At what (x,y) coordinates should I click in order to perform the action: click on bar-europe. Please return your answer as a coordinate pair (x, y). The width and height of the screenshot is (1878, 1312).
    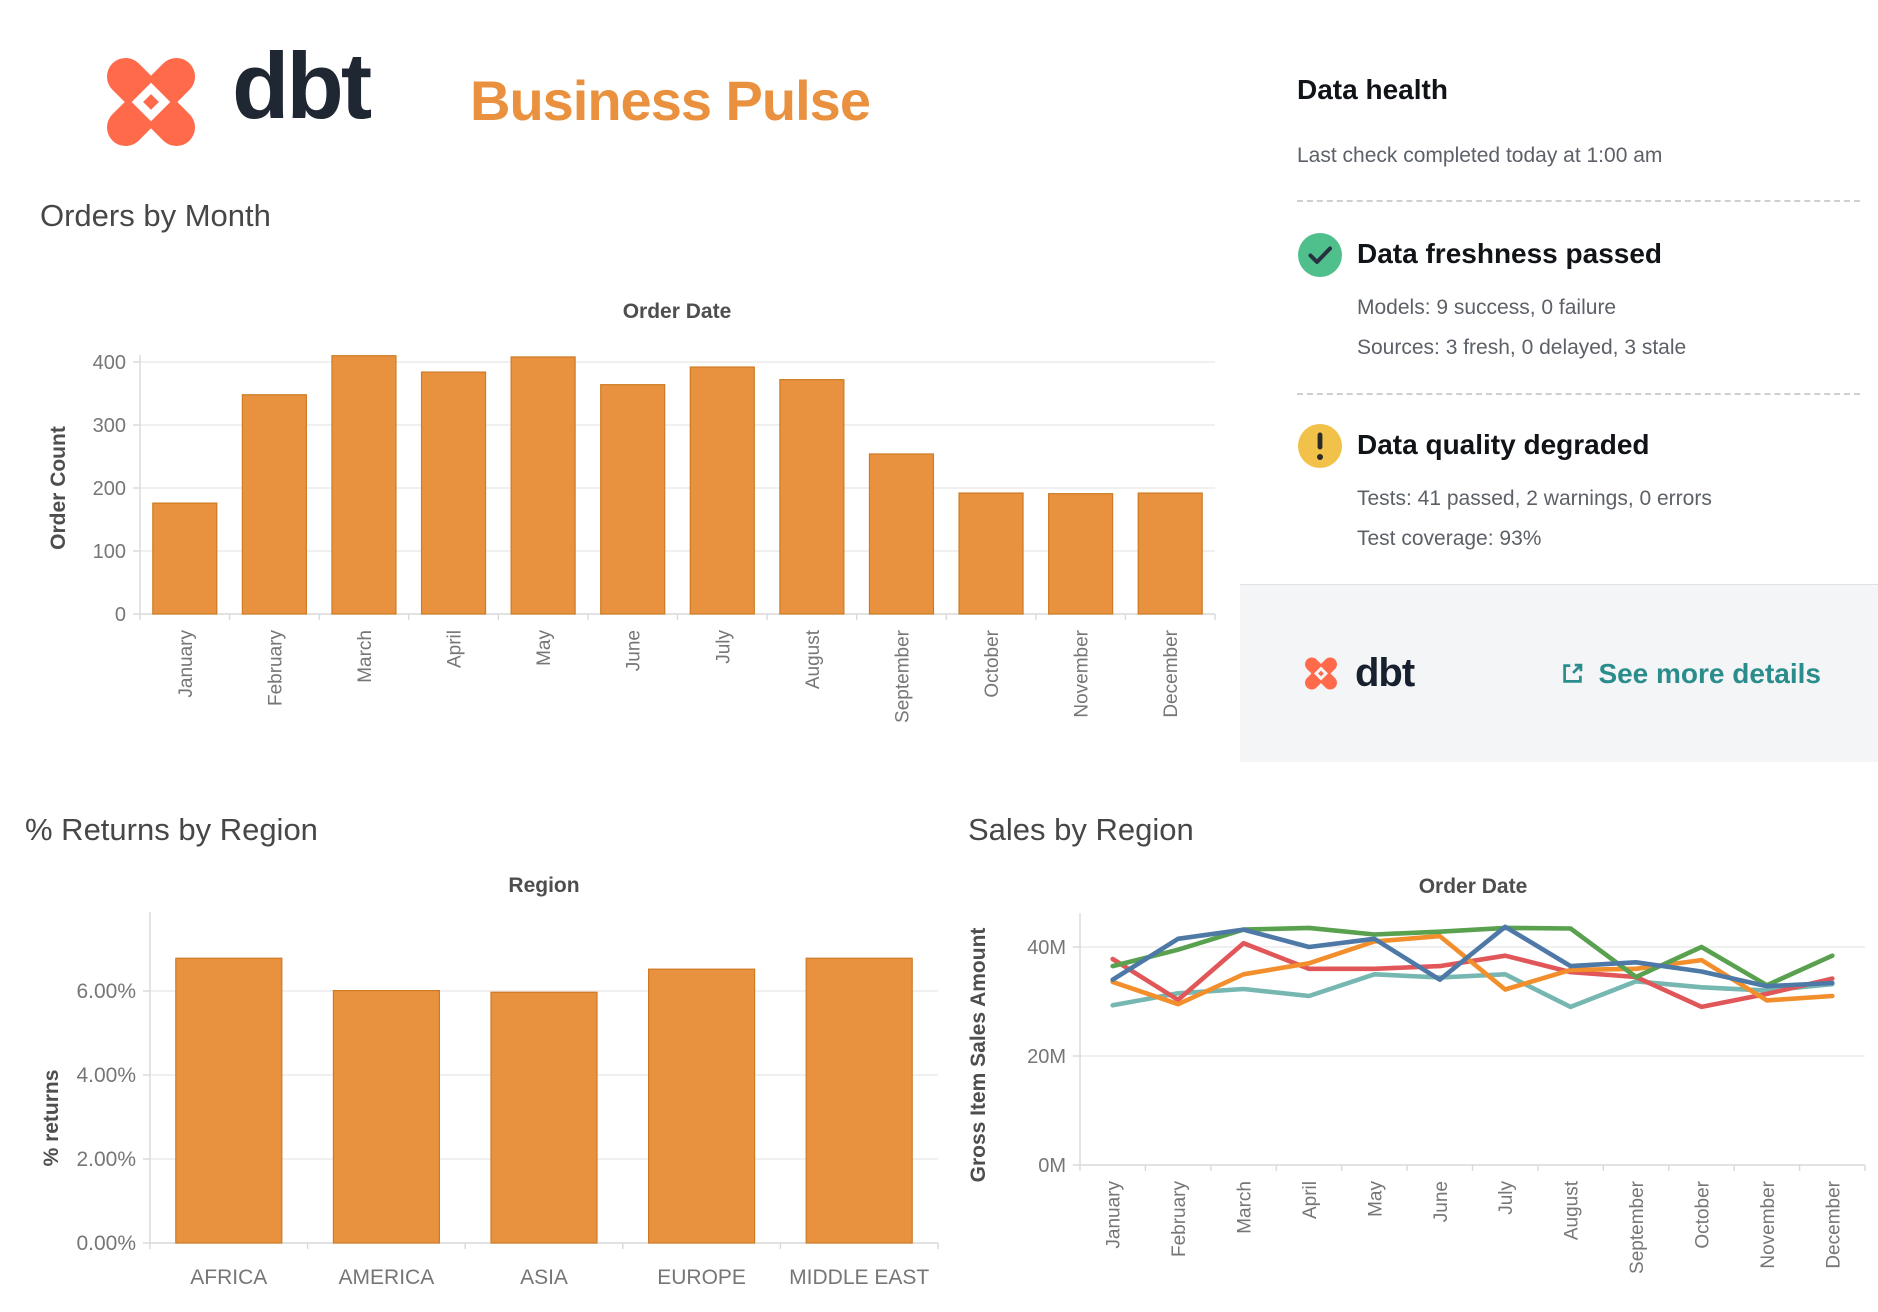
    Looking at the image, I should click on (701, 1106).